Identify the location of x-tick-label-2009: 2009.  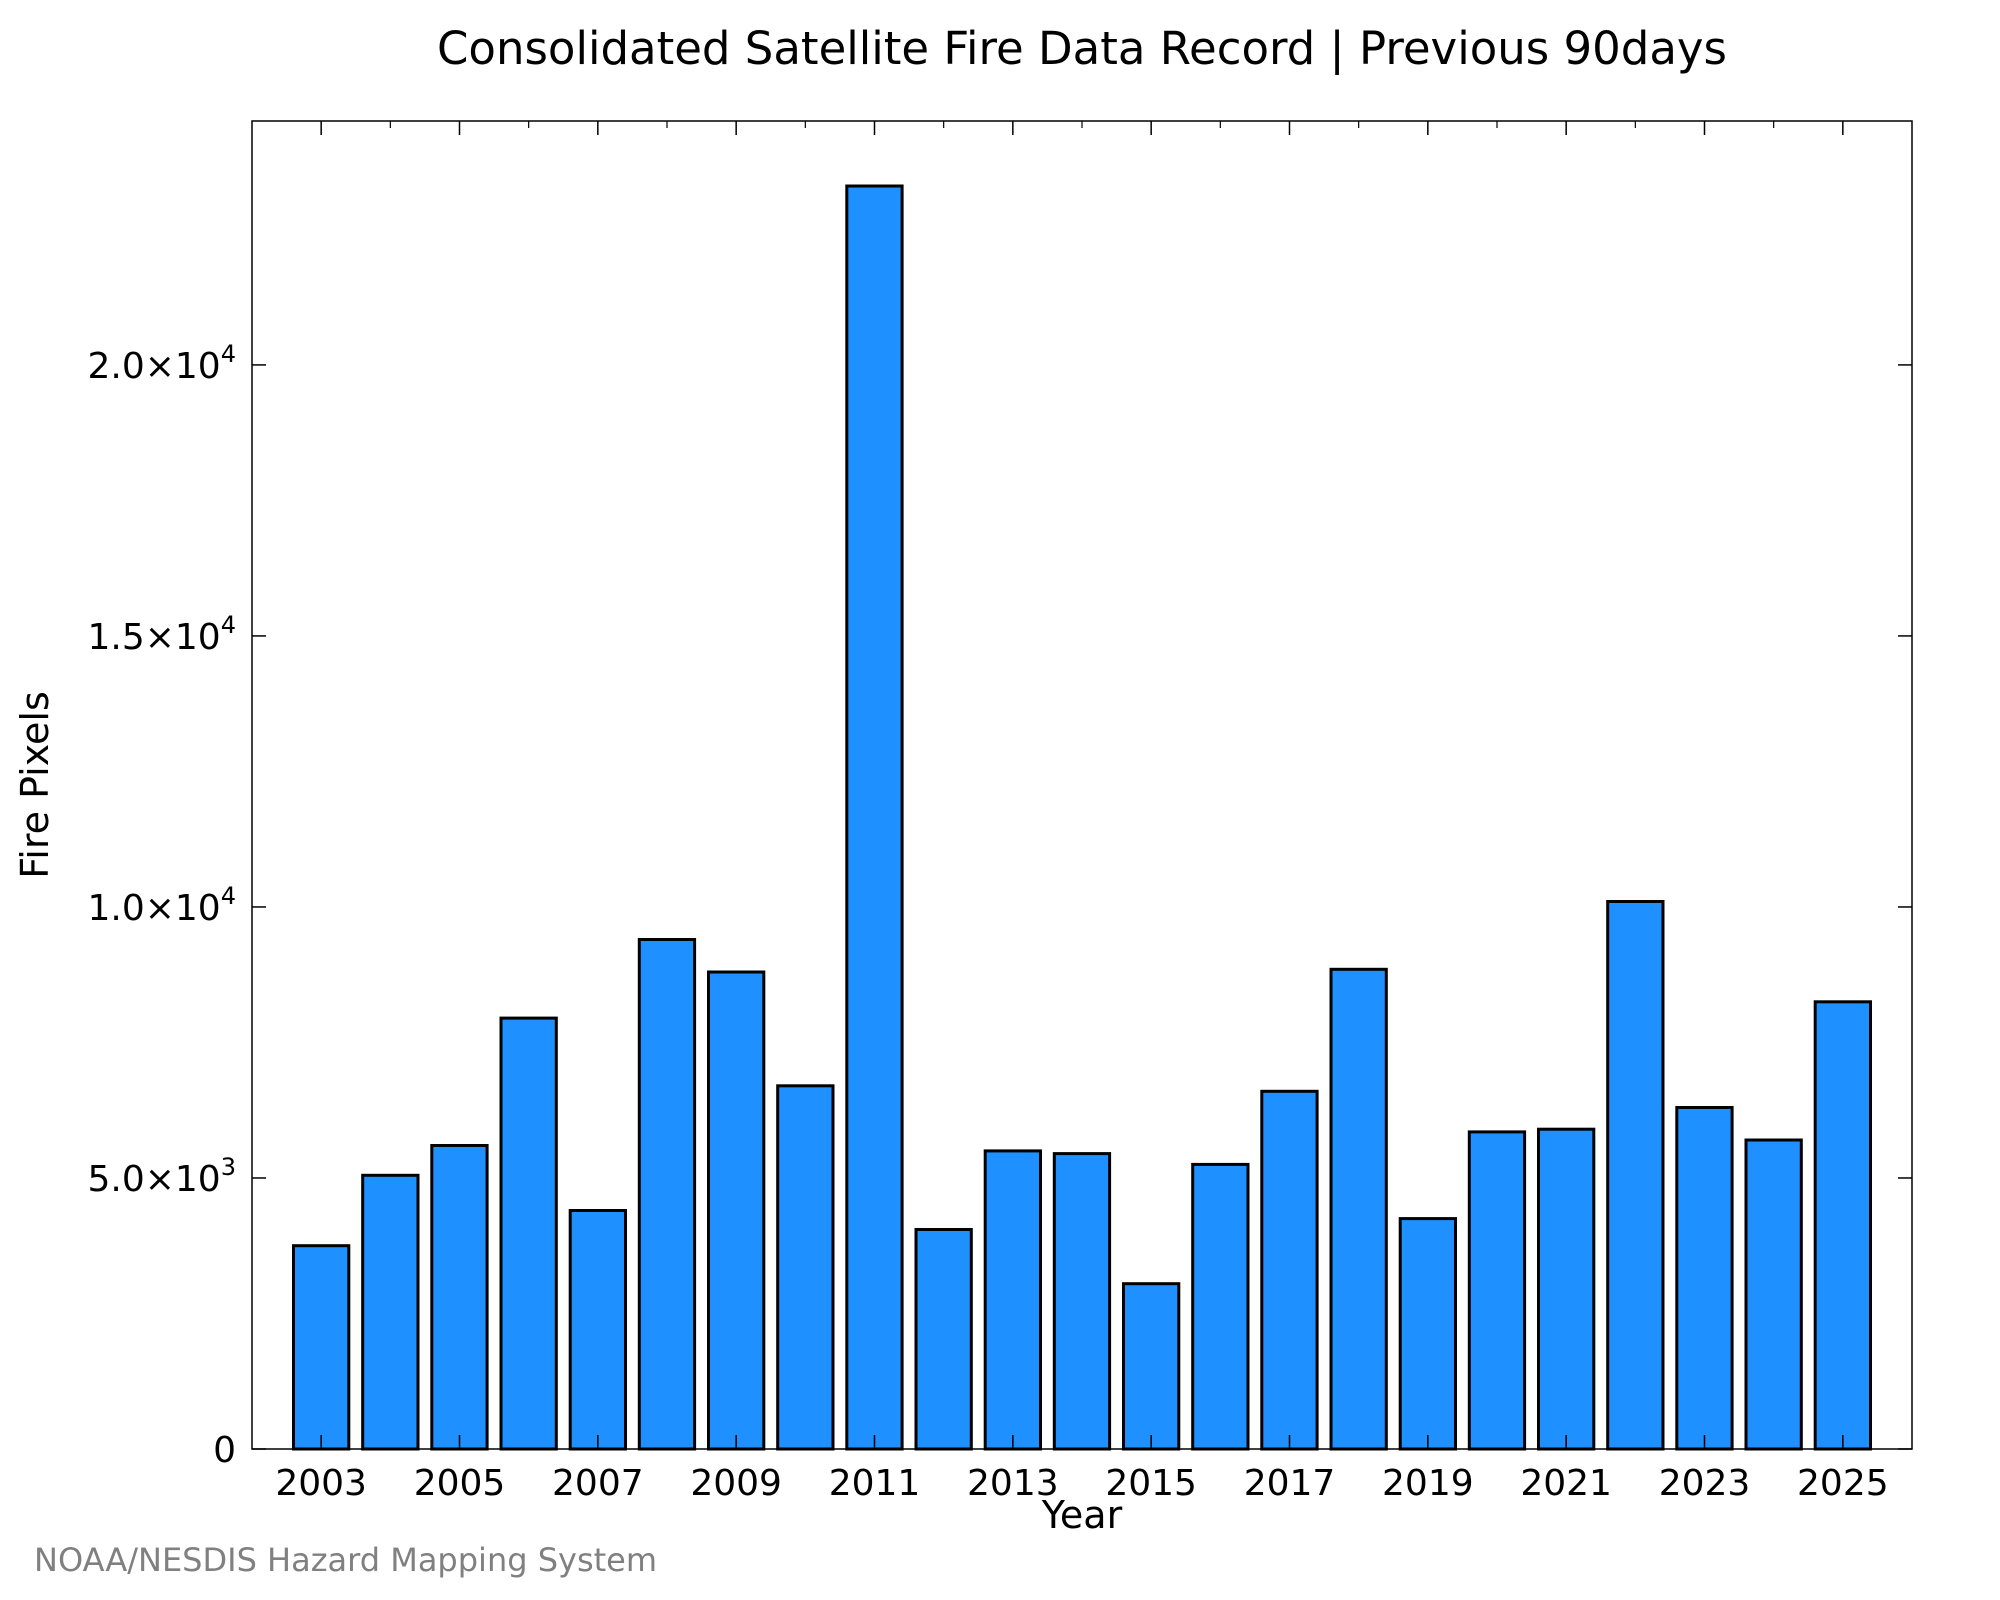
(736, 1483).